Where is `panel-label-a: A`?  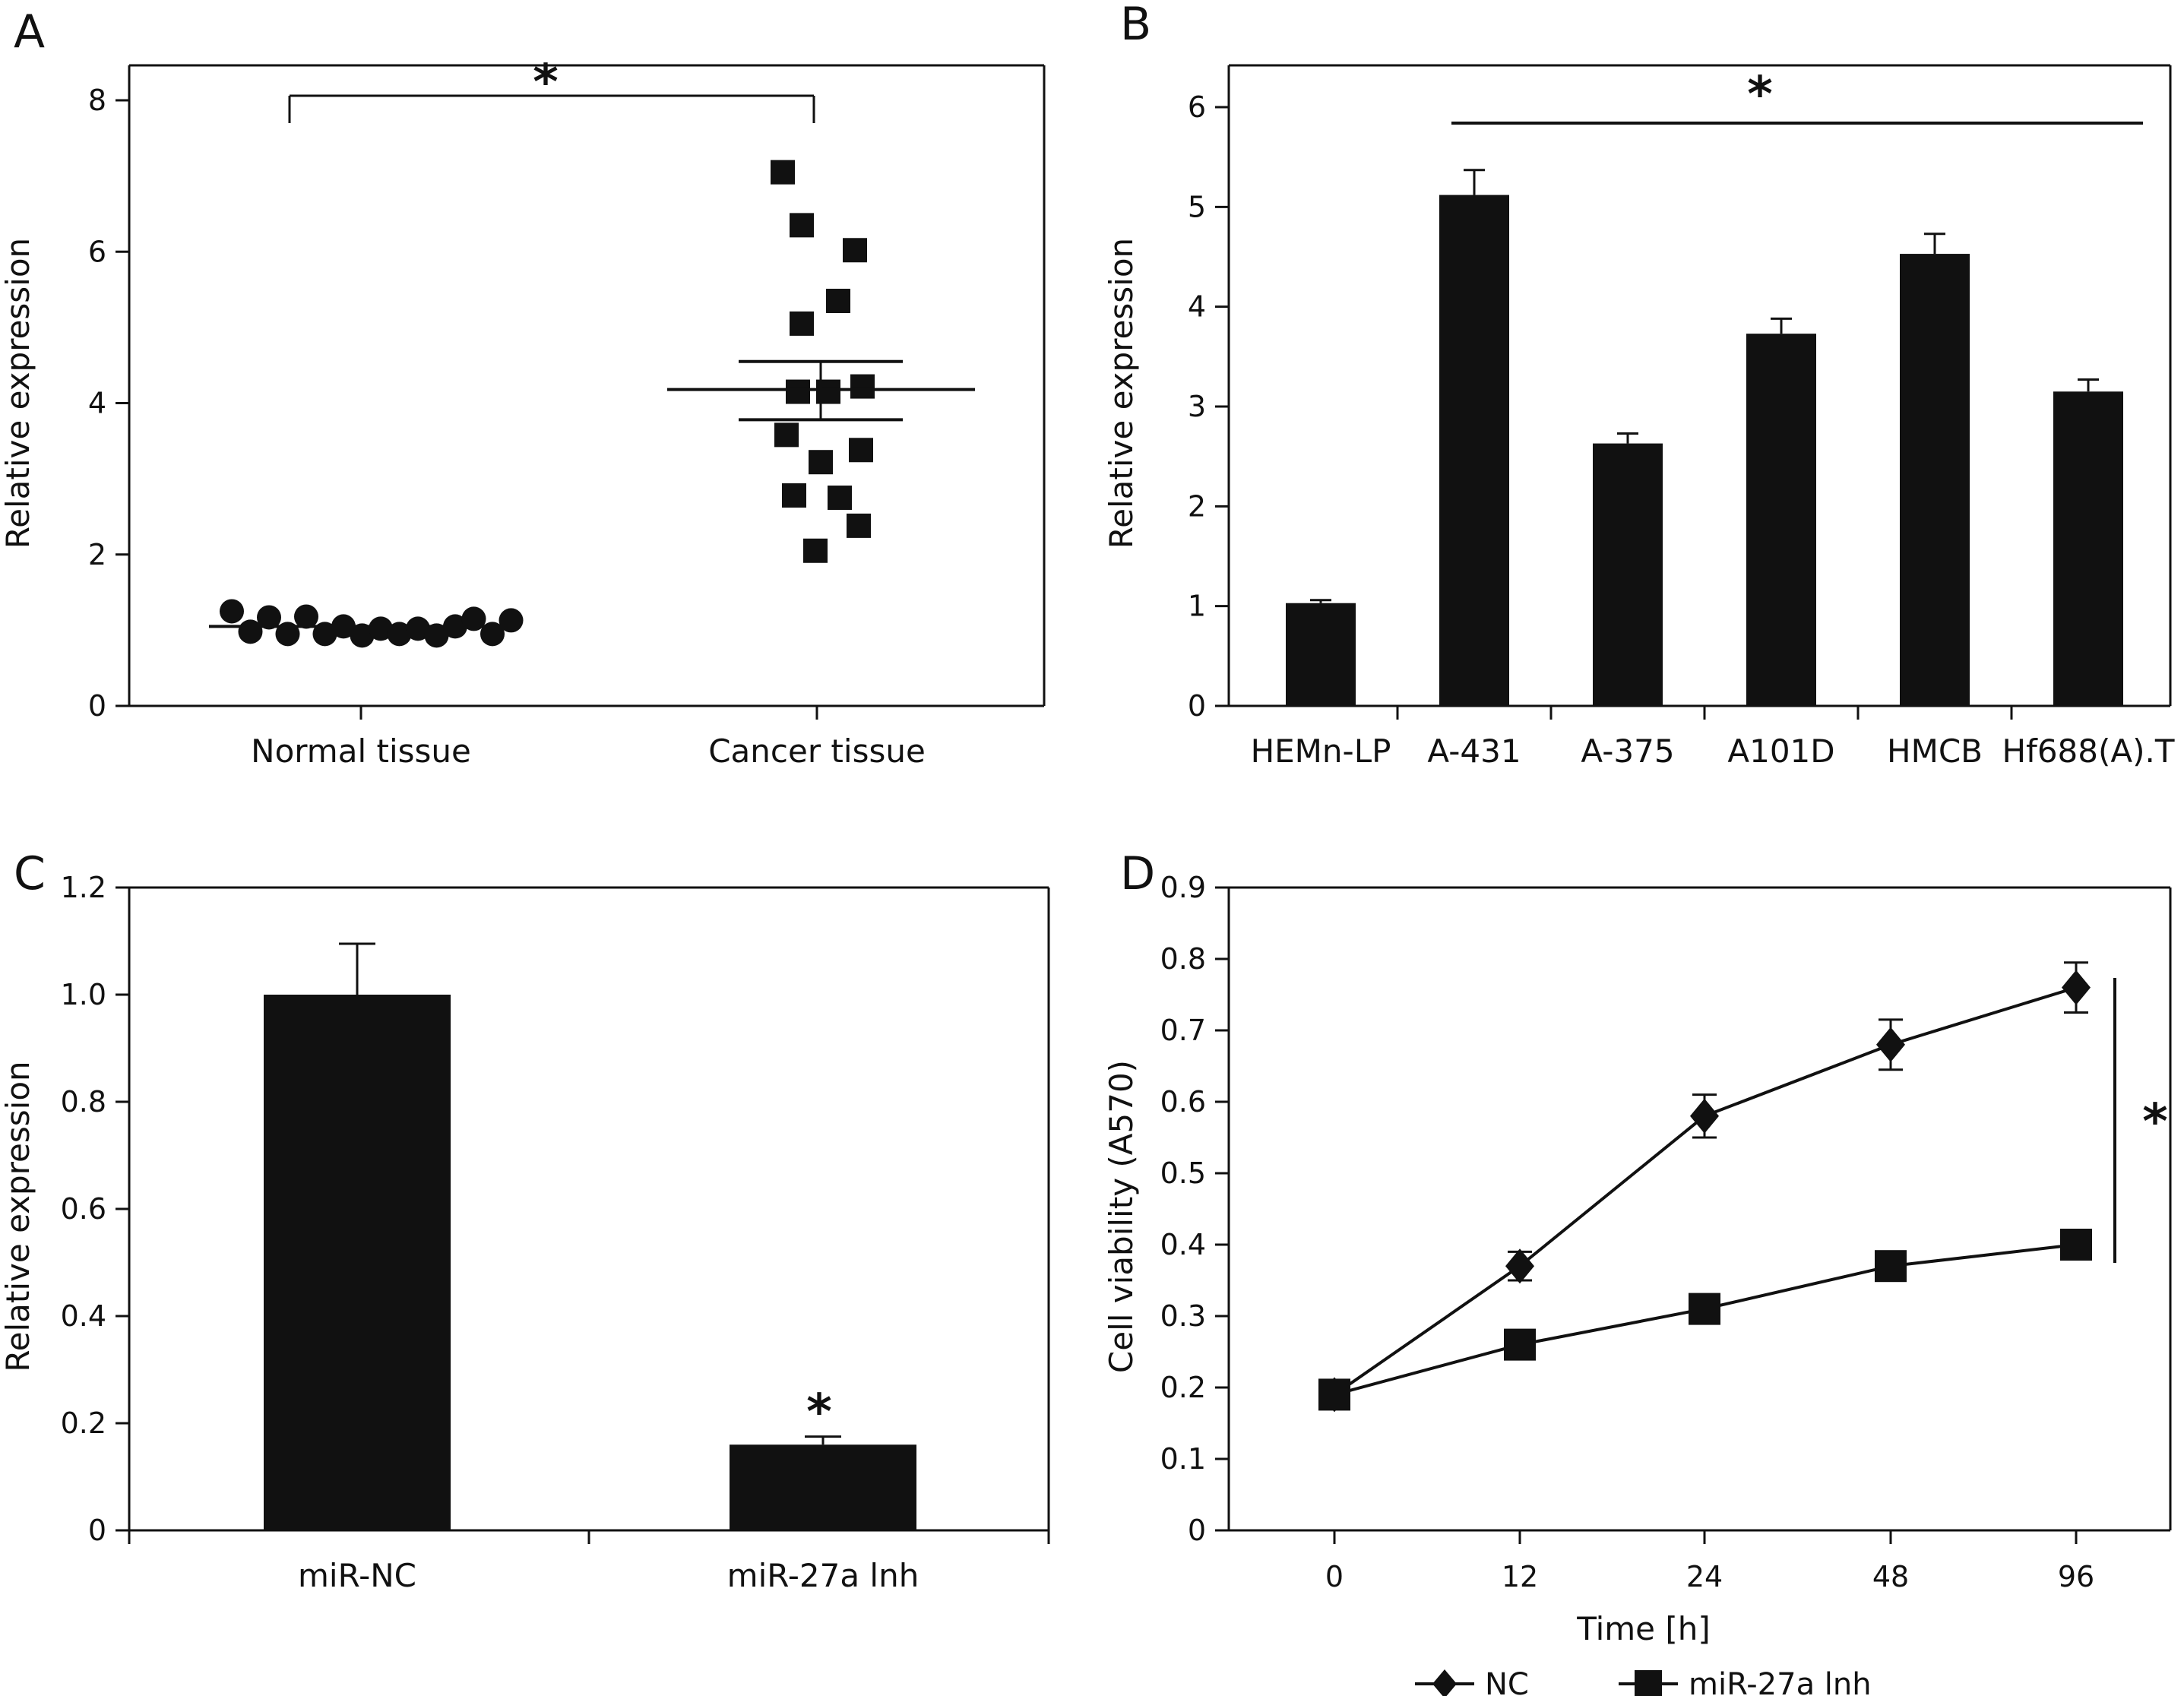 panel-label-a: A is located at coordinates (29, 32).